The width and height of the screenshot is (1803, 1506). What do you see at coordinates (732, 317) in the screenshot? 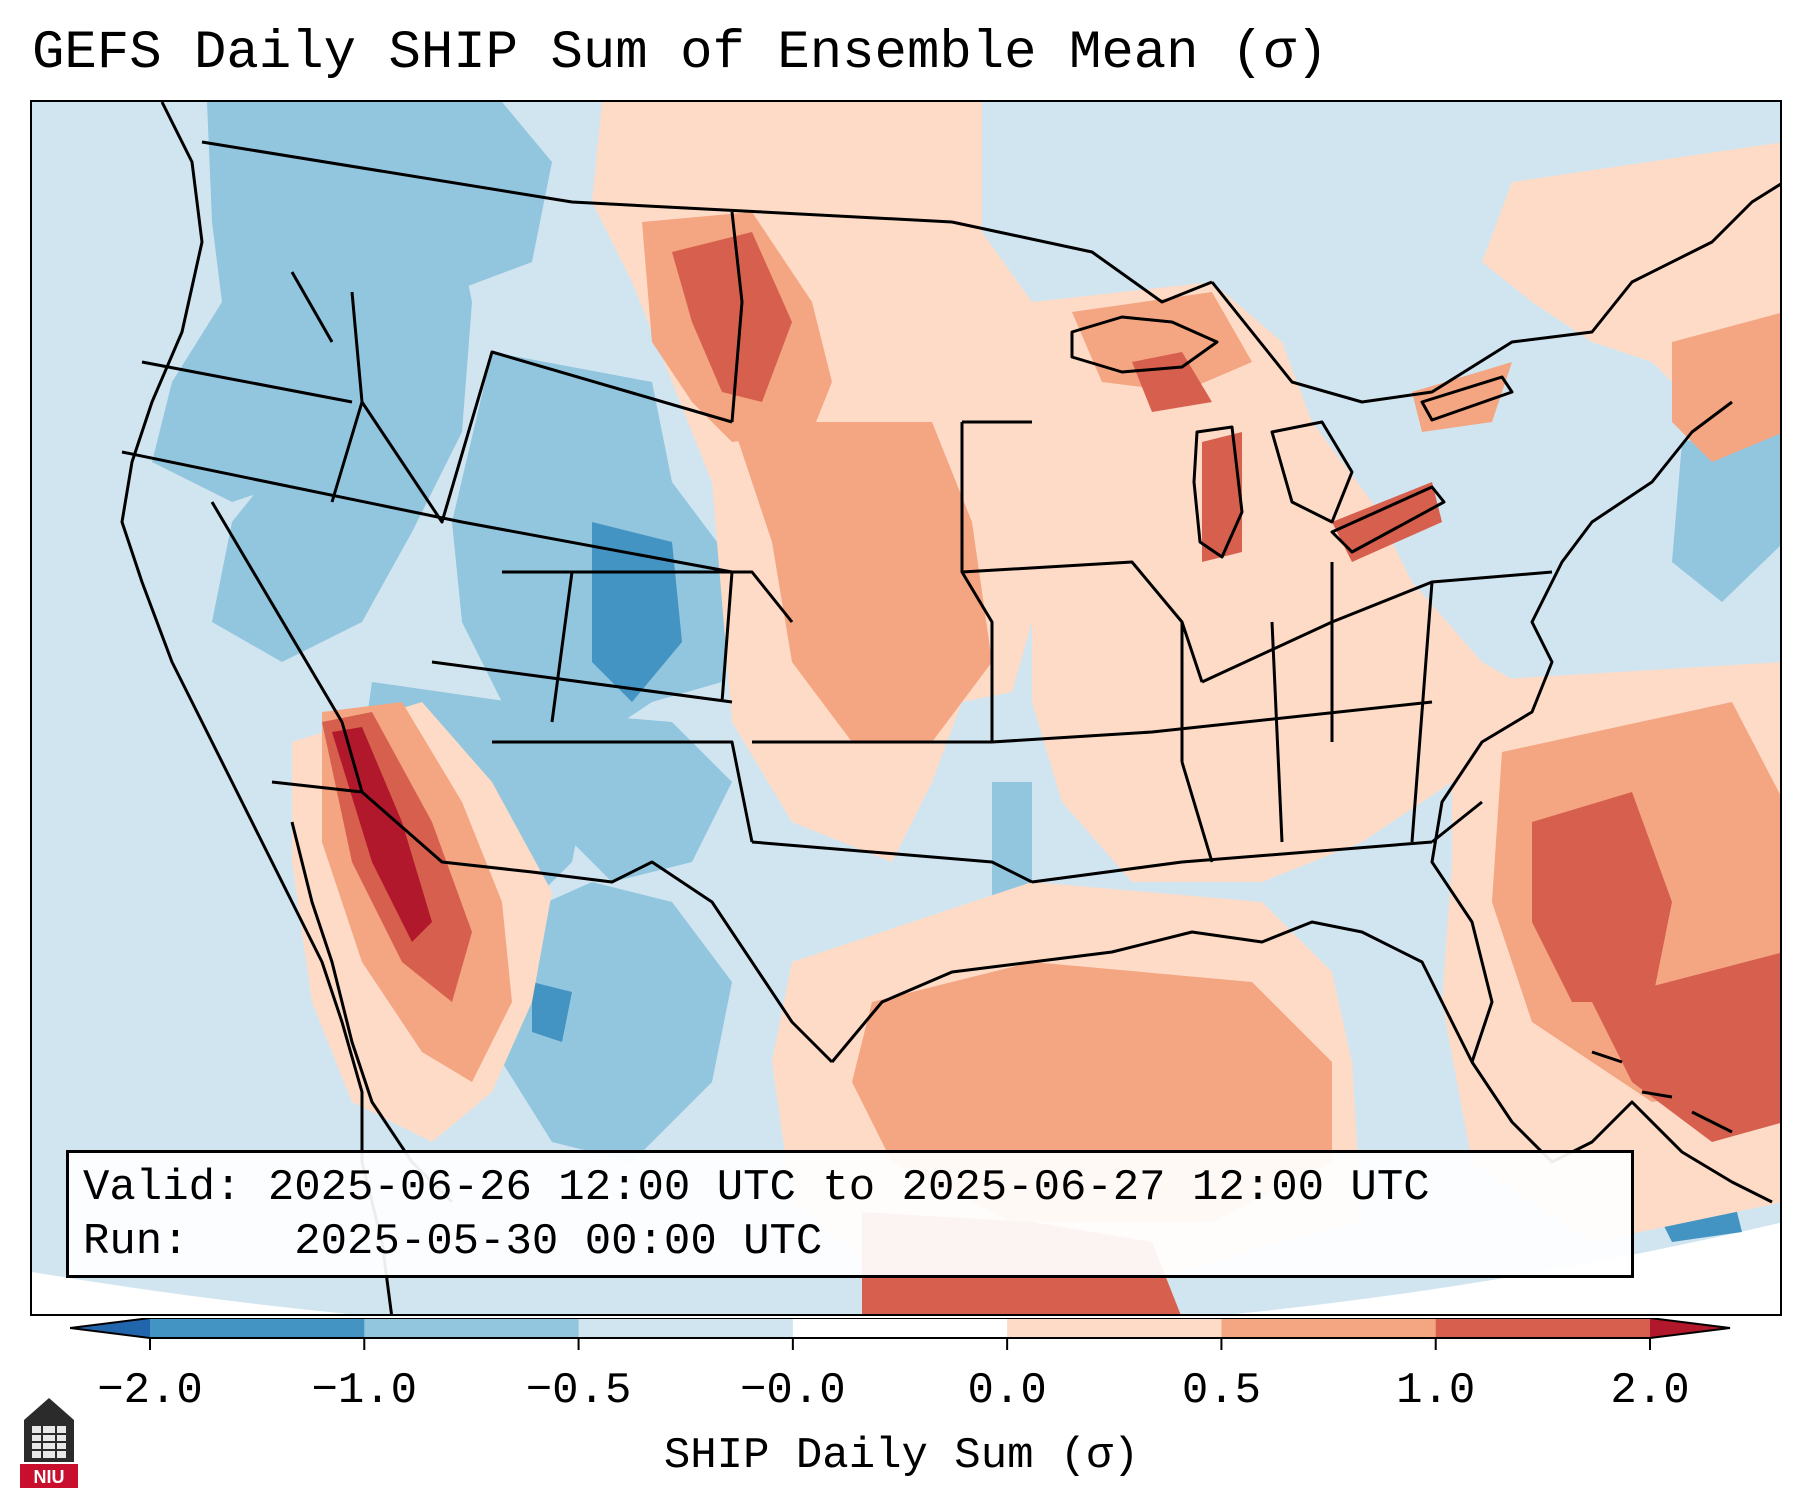
I see `anomaly-montana-core` at bounding box center [732, 317].